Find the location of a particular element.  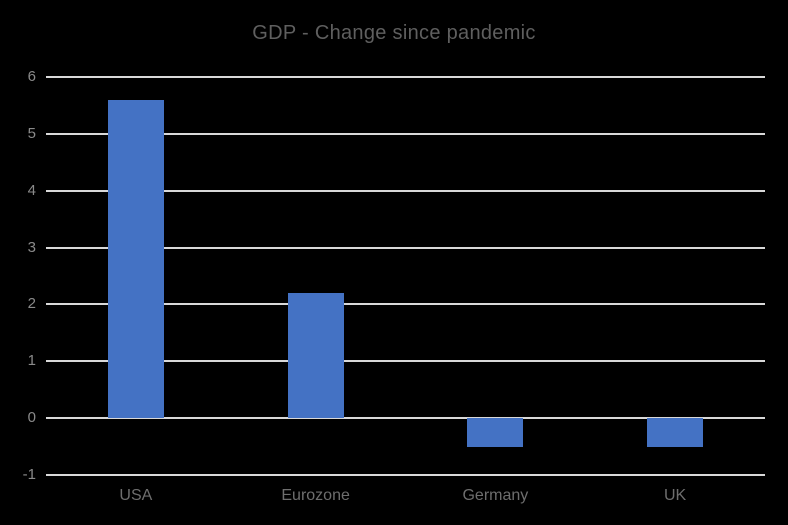

bar-uk is located at coordinates (675, 432).